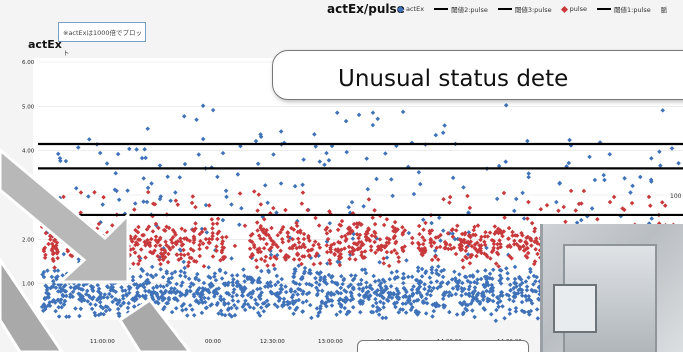 The width and height of the screenshot is (683, 352). I want to click on y-tick-label: 2.00, so click(28, 240).